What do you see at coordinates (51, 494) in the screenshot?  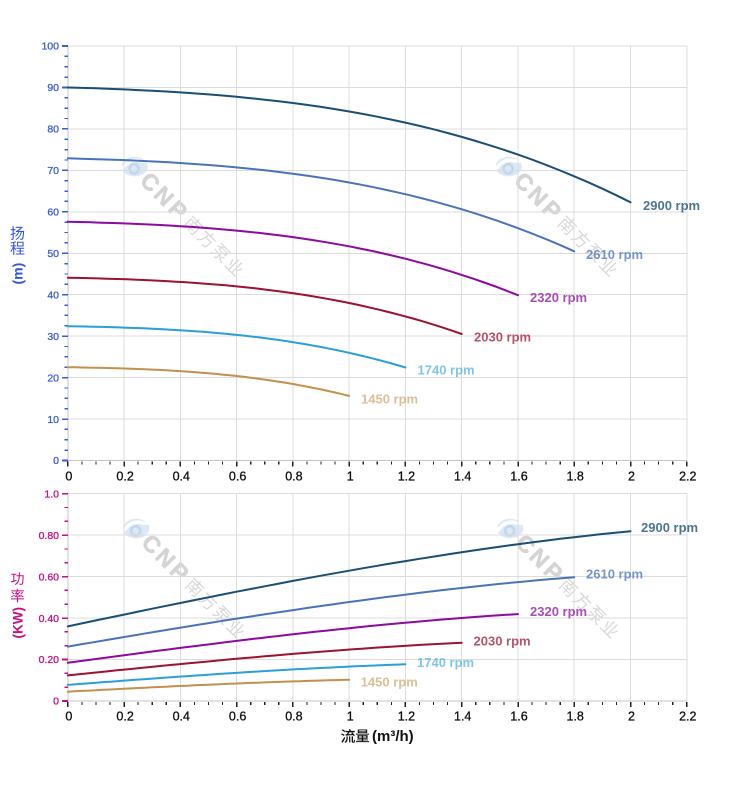 I see `svg-text: 1.0` at bounding box center [51, 494].